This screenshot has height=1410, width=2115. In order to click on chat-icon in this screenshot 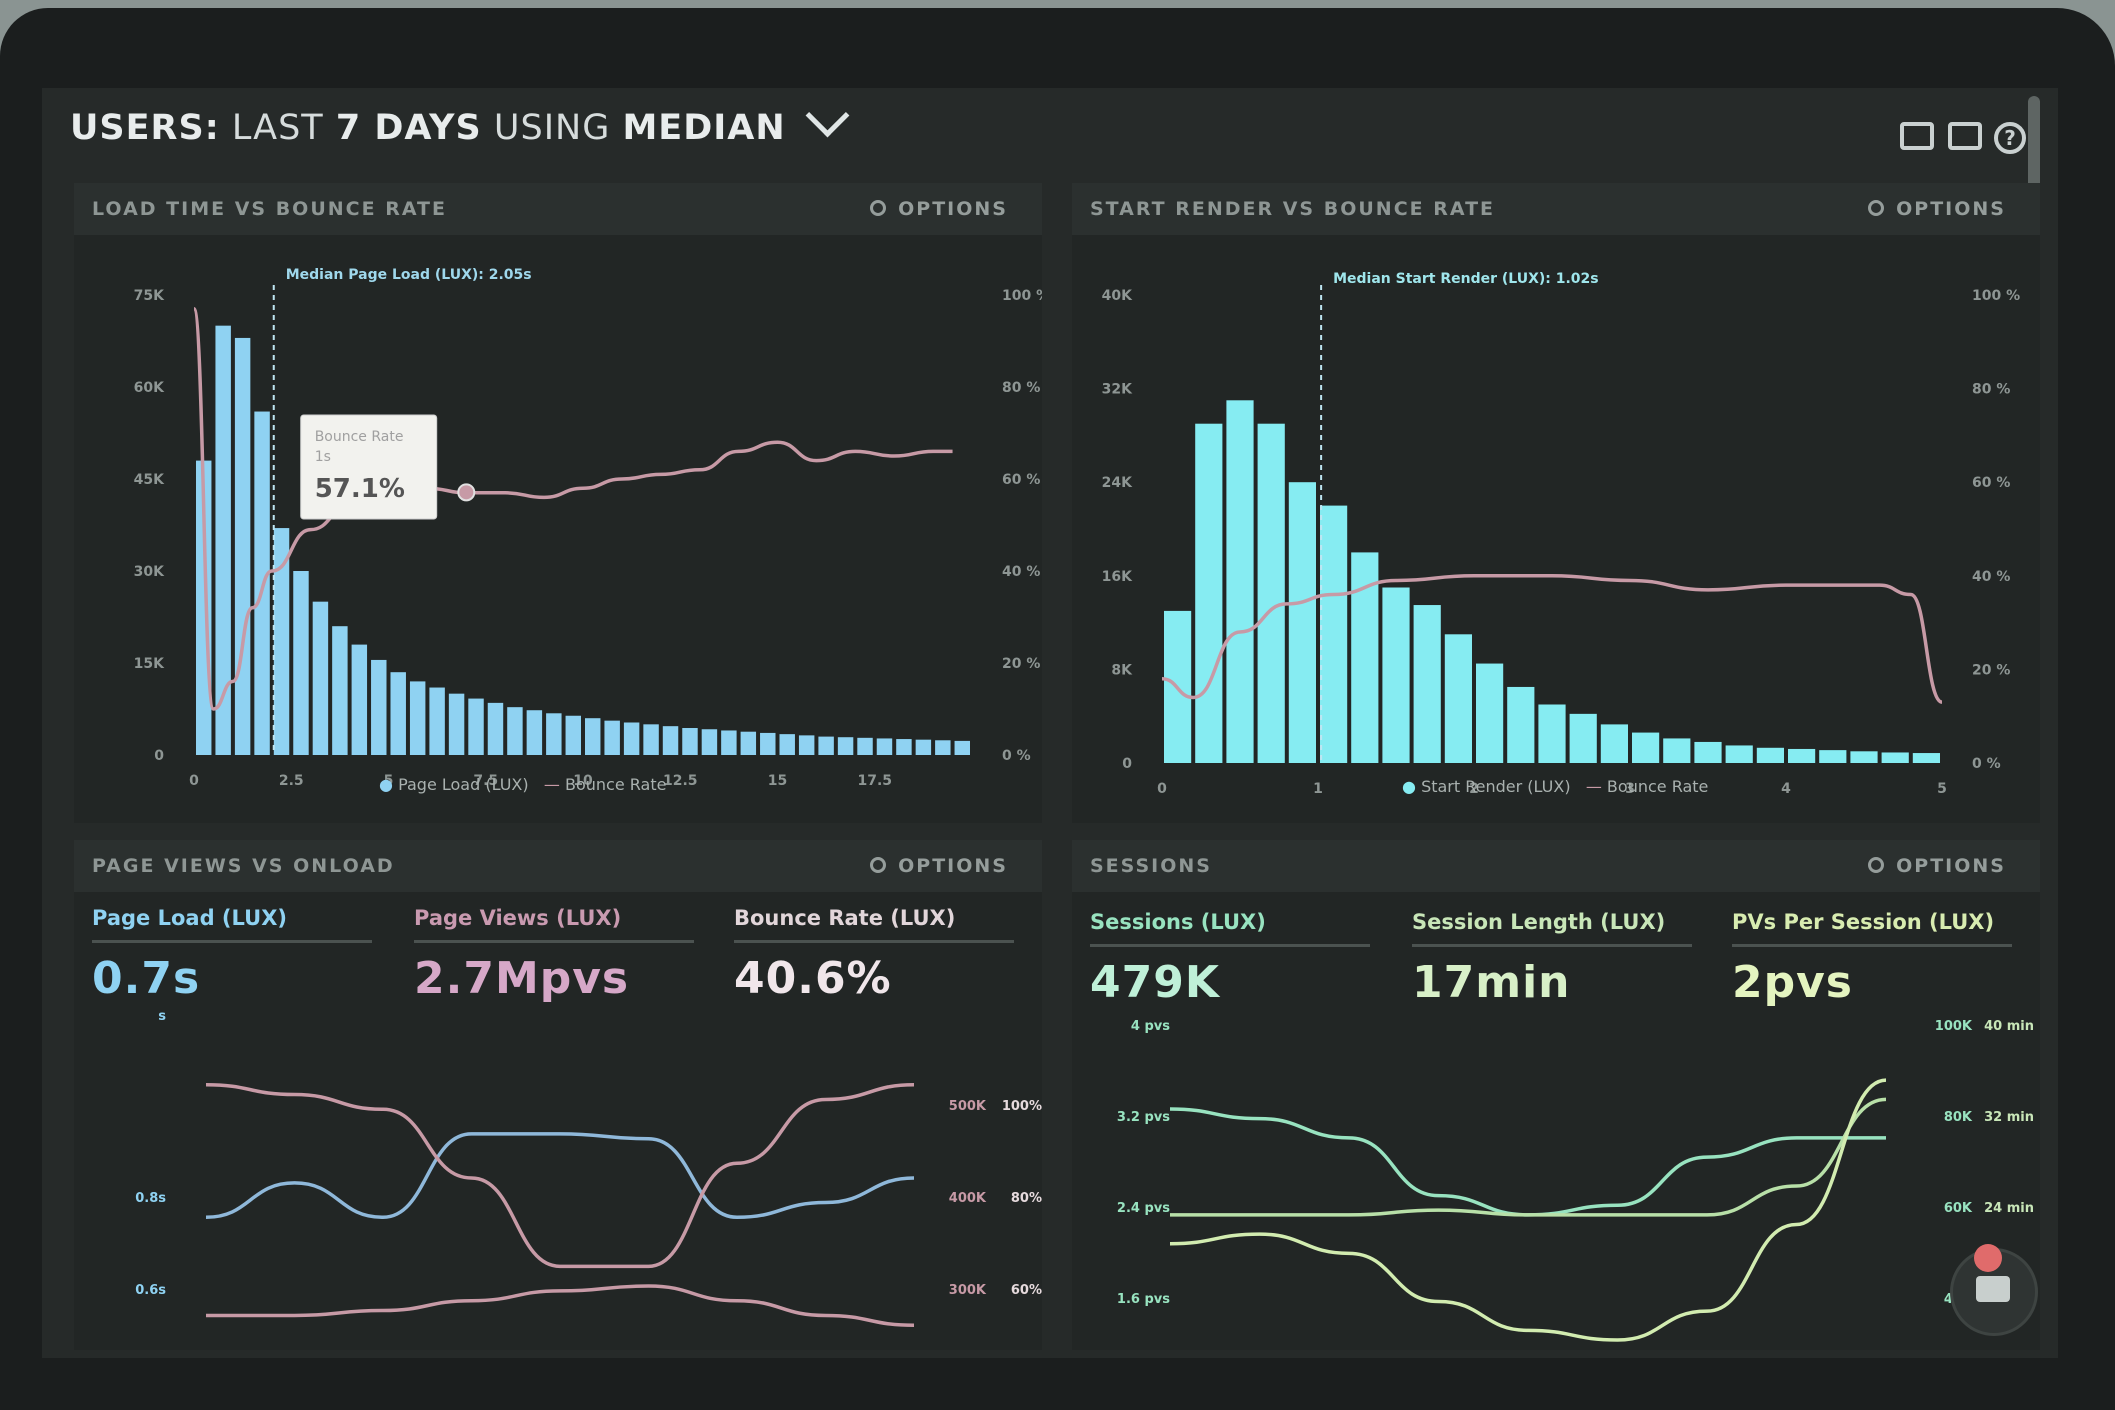, I will do `click(1993, 1289)`.